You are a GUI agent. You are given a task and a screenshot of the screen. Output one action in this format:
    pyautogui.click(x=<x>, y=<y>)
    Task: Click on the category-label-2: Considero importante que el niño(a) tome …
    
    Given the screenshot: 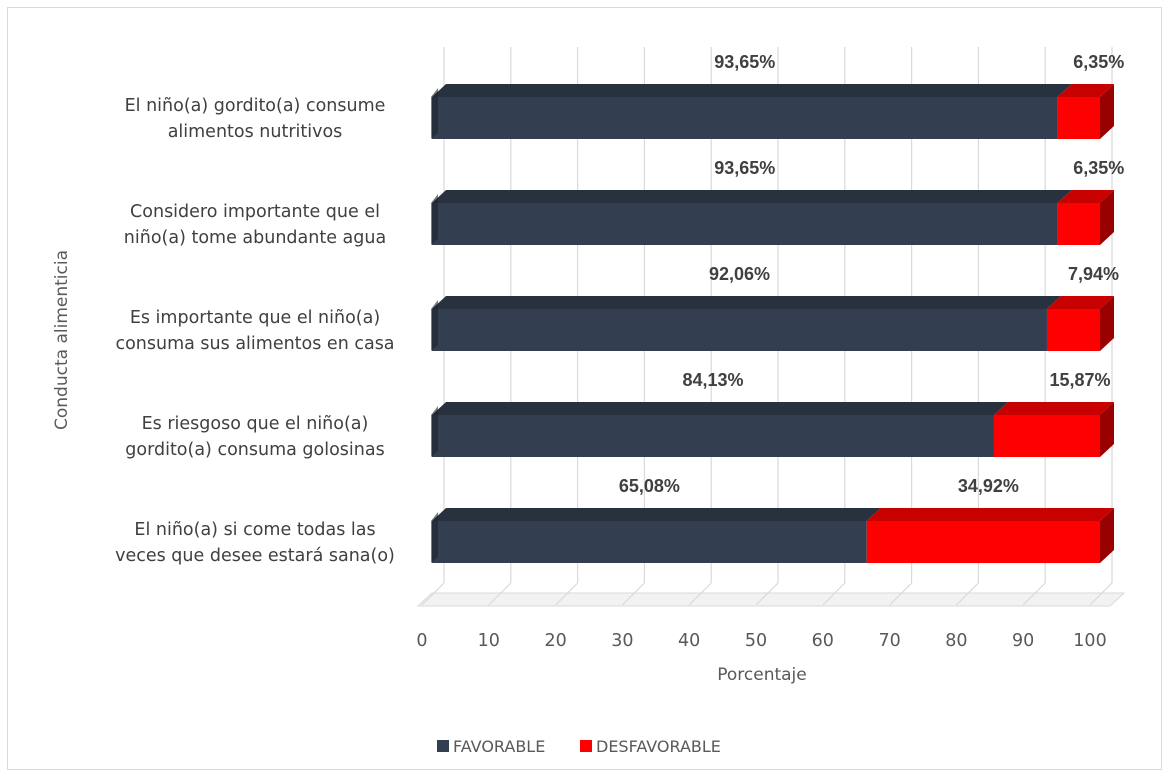 What is the action you would take?
    pyautogui.click(x=255, y=225)
    